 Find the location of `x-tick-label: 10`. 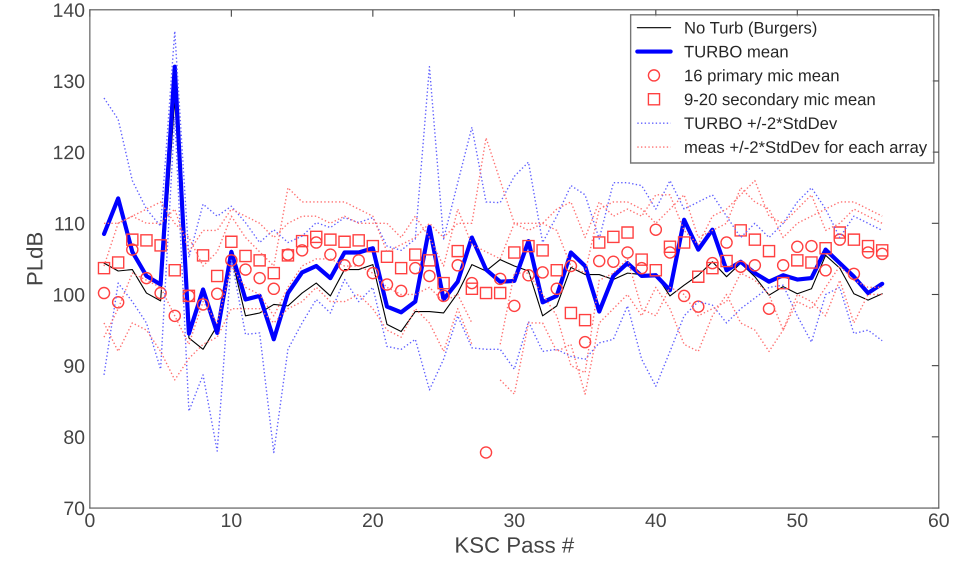

x-tick-label: 10 is located at coordinates (232, 520).